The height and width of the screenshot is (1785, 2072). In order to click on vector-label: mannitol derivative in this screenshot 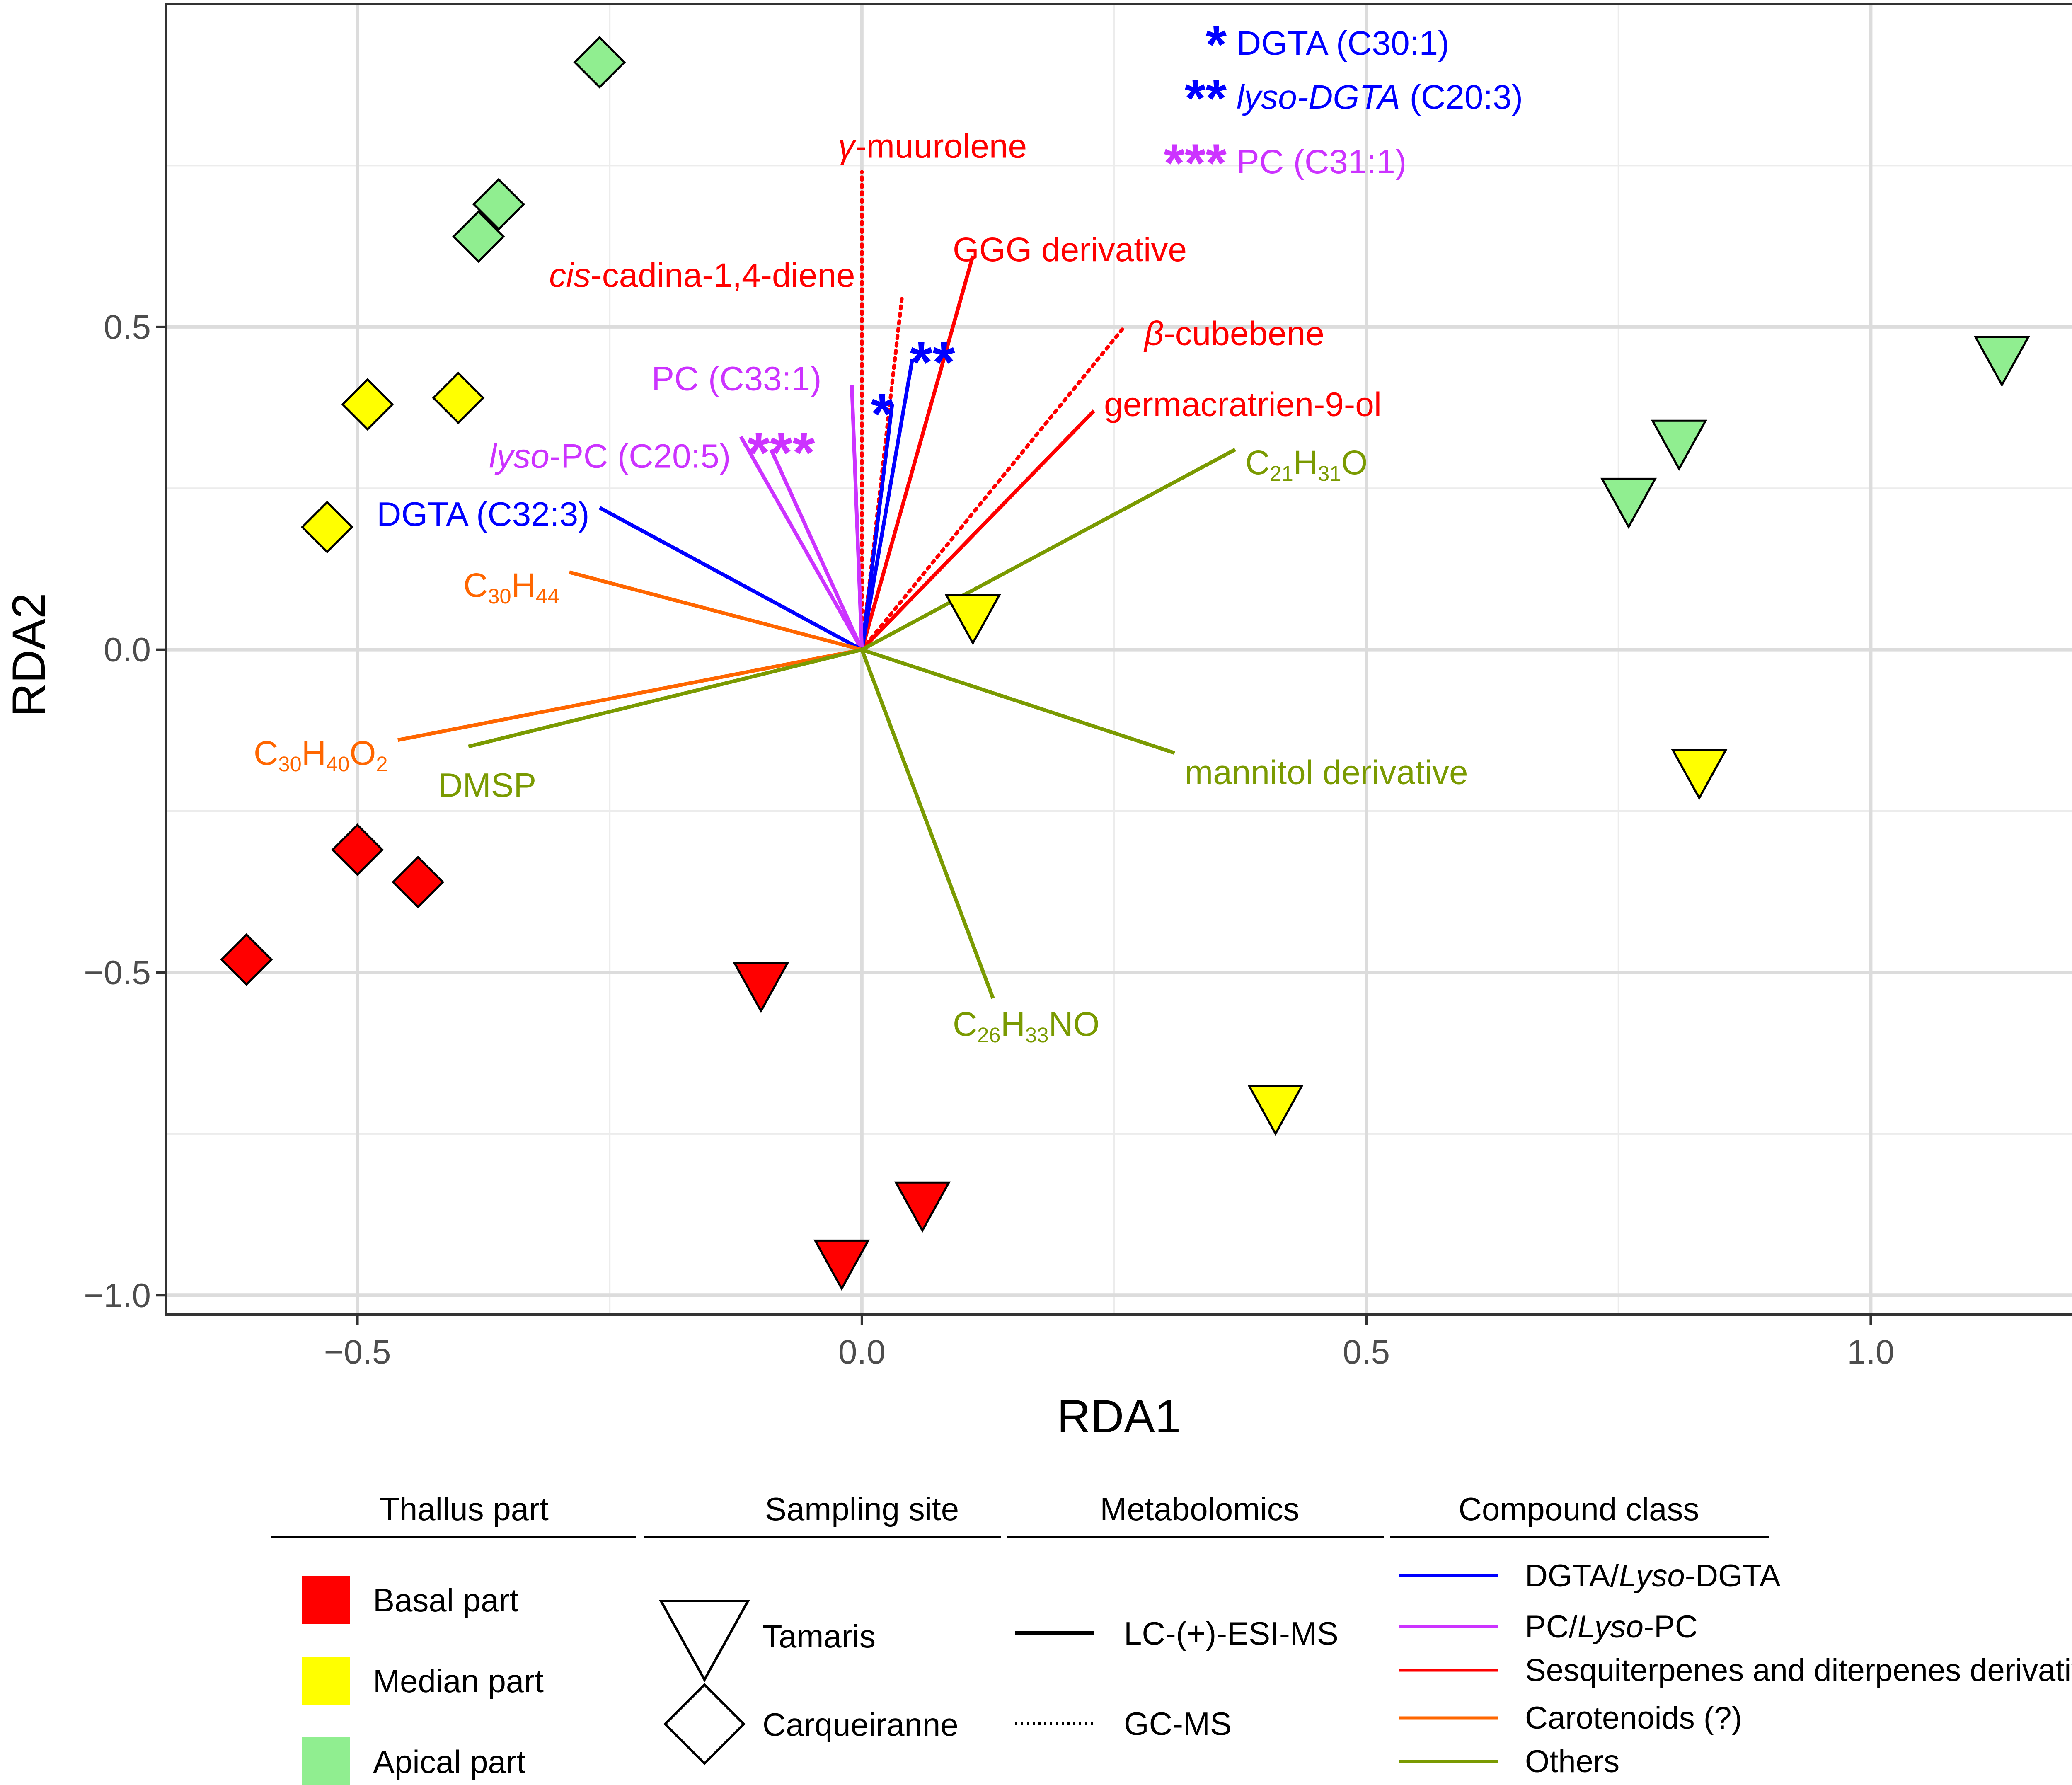, I will do `click(1326, 773)`.